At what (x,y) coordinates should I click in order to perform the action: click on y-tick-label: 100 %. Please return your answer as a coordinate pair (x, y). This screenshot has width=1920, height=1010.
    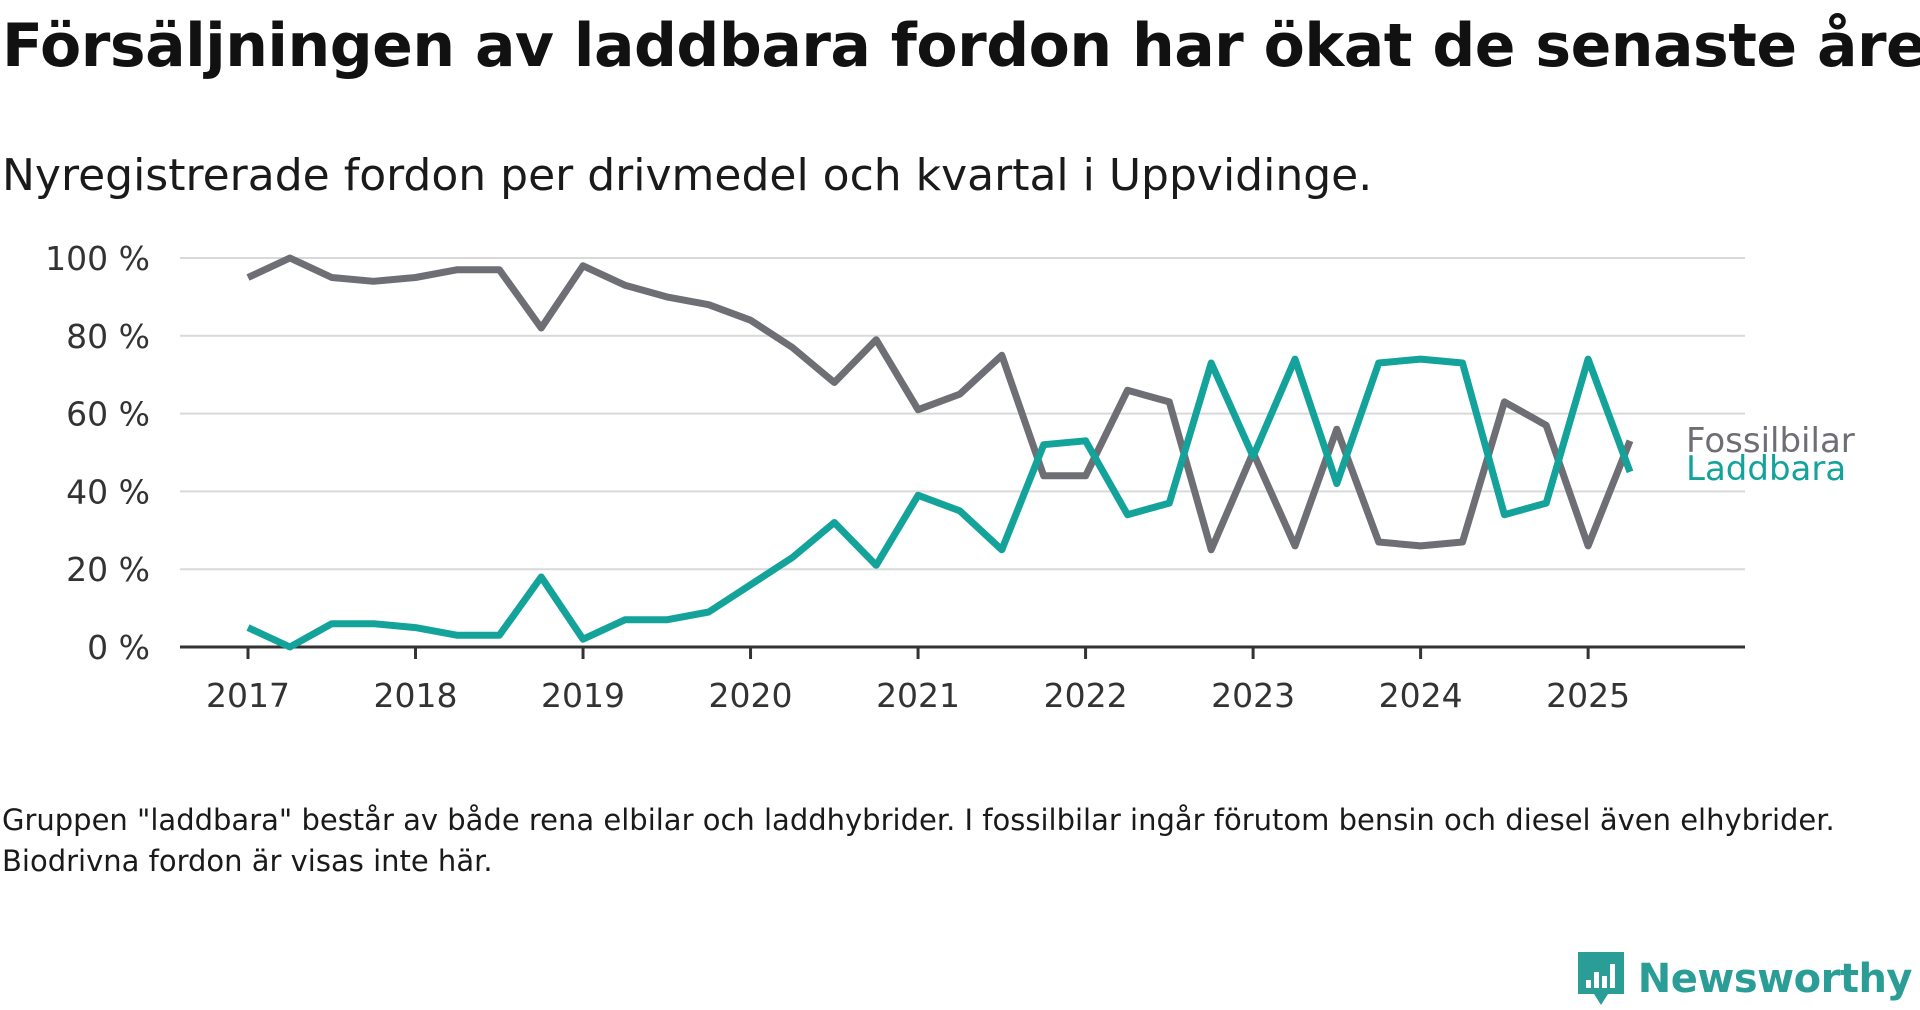
    Looking at the image, I should click on (97, 258).